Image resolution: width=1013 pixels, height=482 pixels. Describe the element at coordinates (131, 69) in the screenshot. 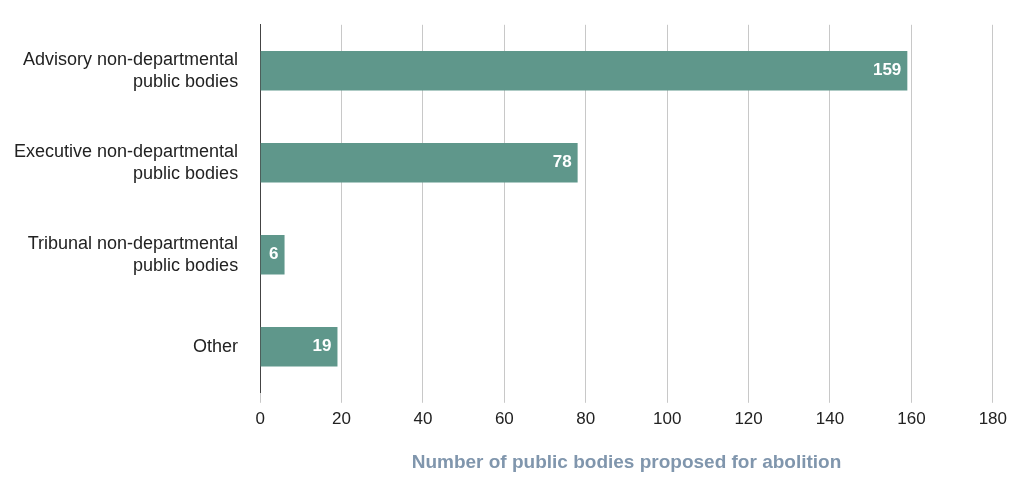

I see `y-tick-label: Advisory non-departmental public bodies` at that location.